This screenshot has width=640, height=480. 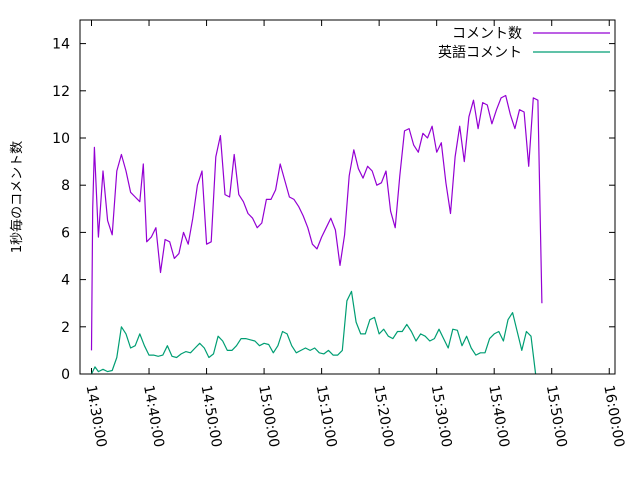 What do you see at coordinates (61, 139) in the screenshot?
I see `y-tick-label: 10` at bounding box center [61, 139].